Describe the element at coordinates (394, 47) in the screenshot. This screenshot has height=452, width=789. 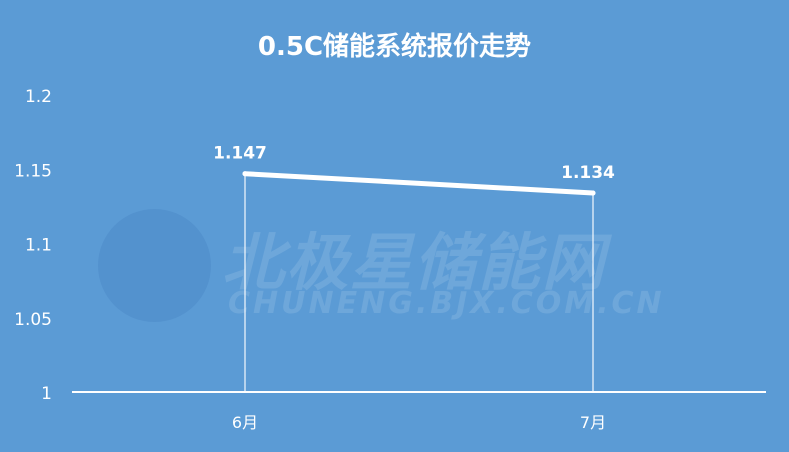
I see `chart-title: 0.5C储能系统报价走势` at that location.